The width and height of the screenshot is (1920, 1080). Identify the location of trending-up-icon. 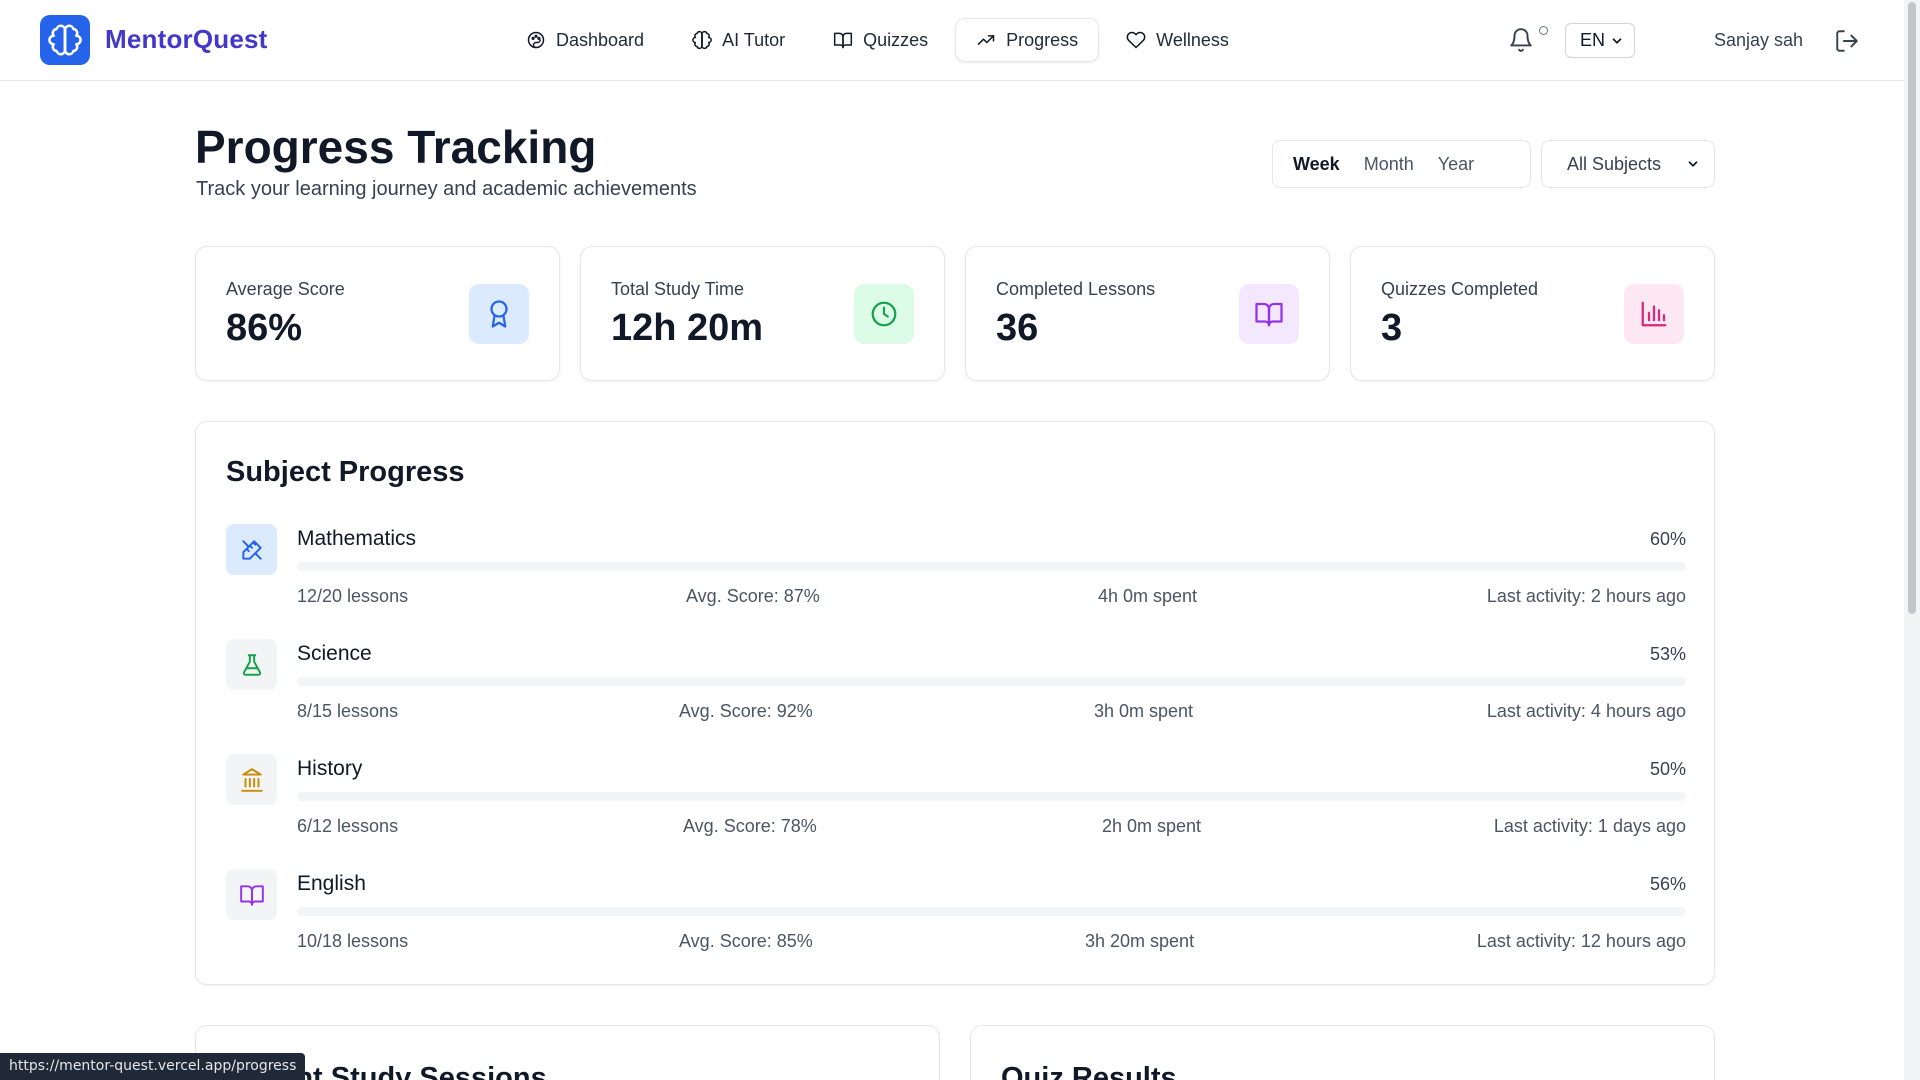
(986, 40).